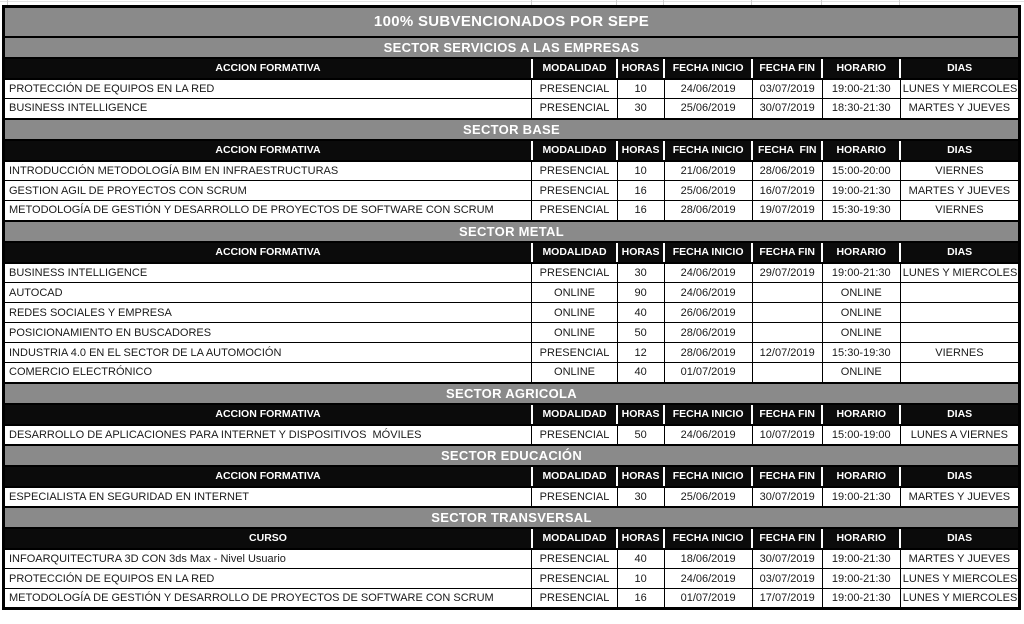  Describe the element at coordinates (861, 312) in the screenshot. I see `cell-horario: ONLINE` at that location.